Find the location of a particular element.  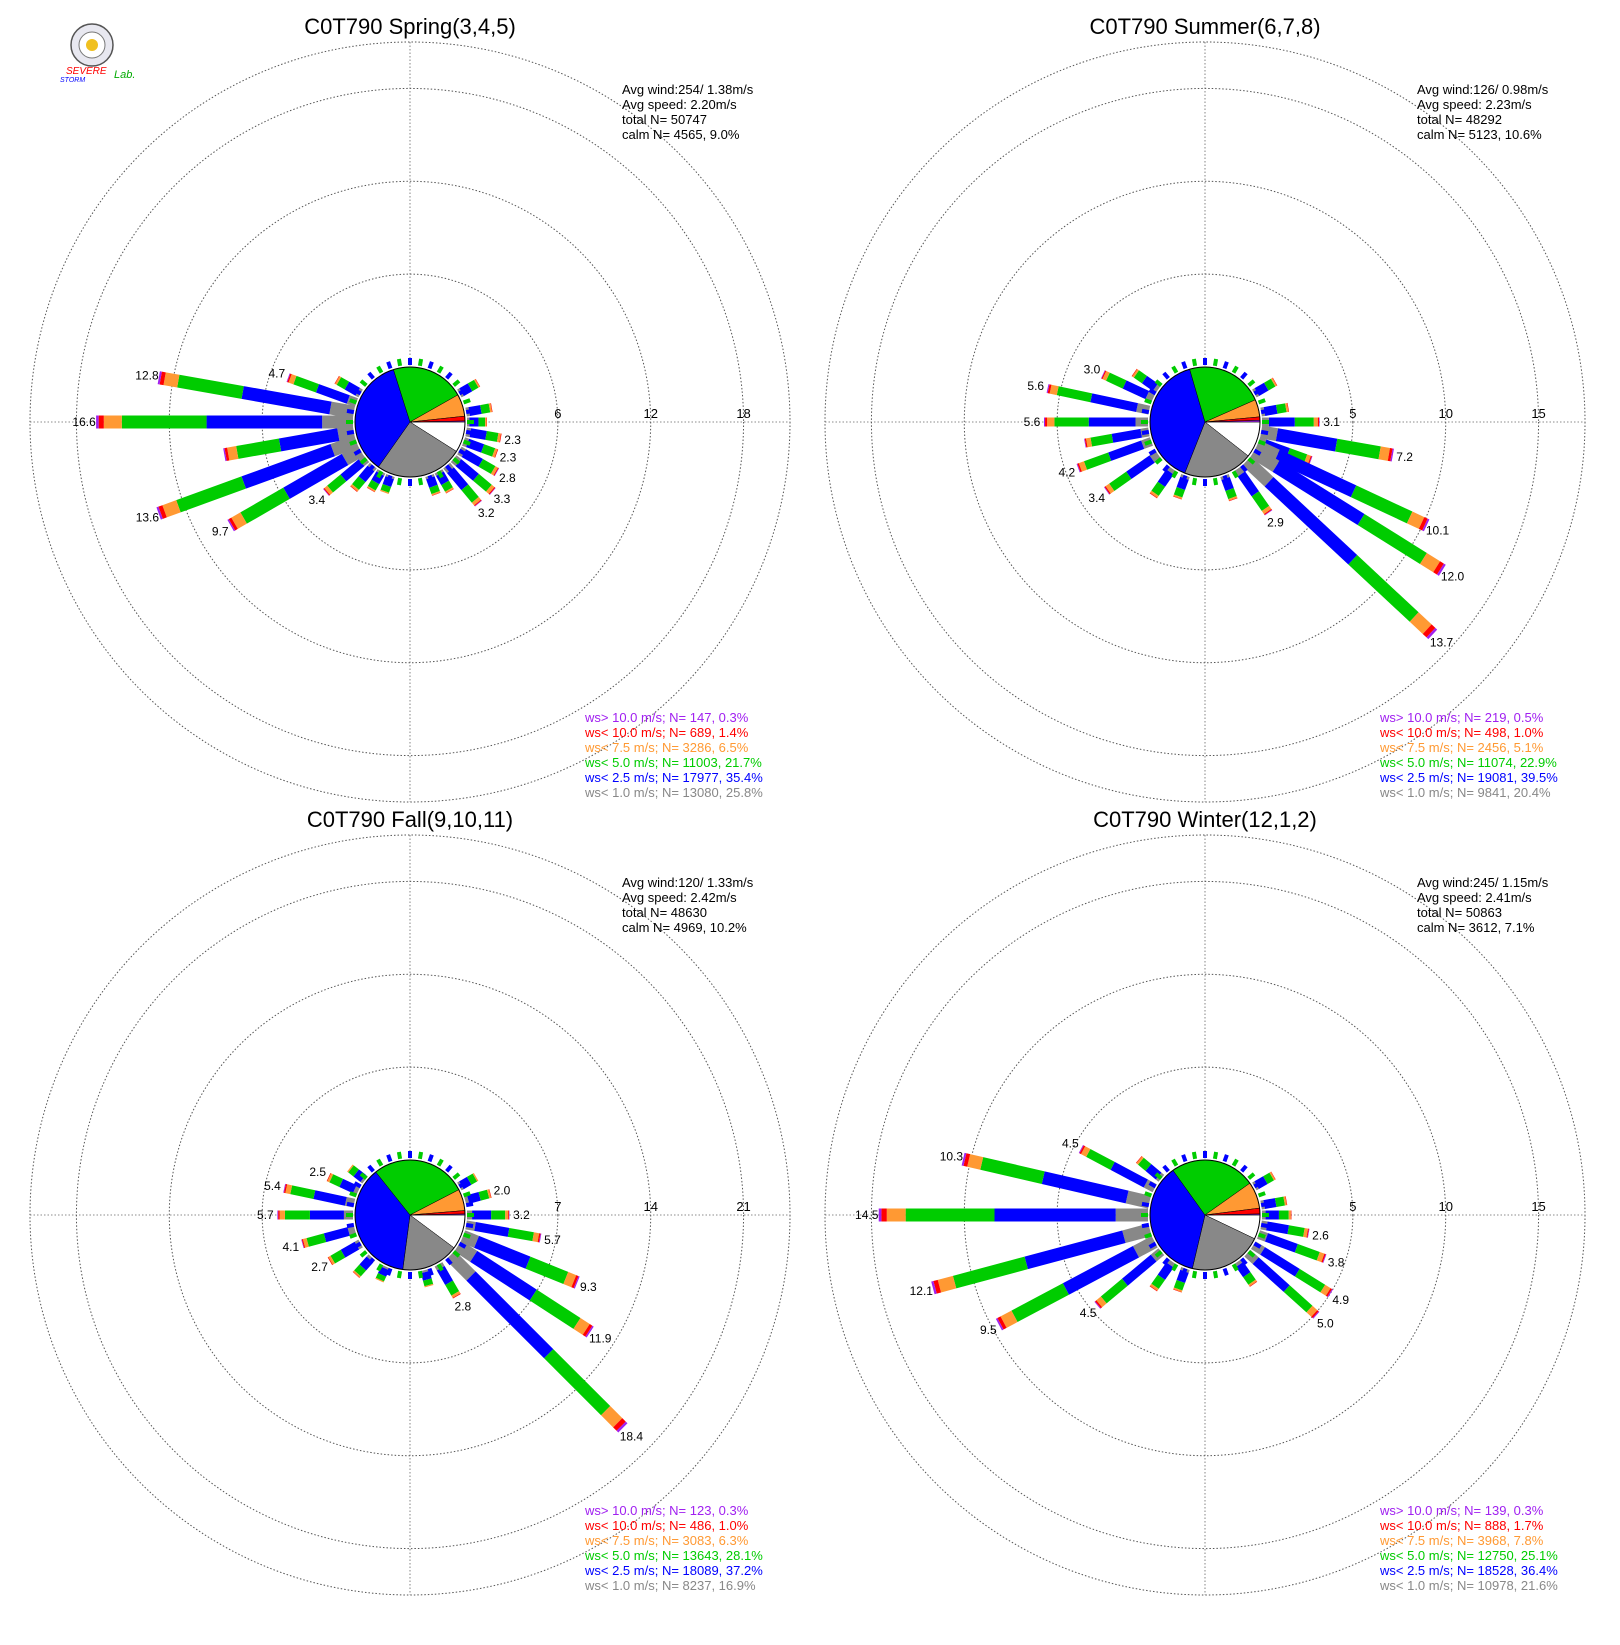

chart-title: C0T790 Winter(12,1,2) is located at coordinates (1205, 819).